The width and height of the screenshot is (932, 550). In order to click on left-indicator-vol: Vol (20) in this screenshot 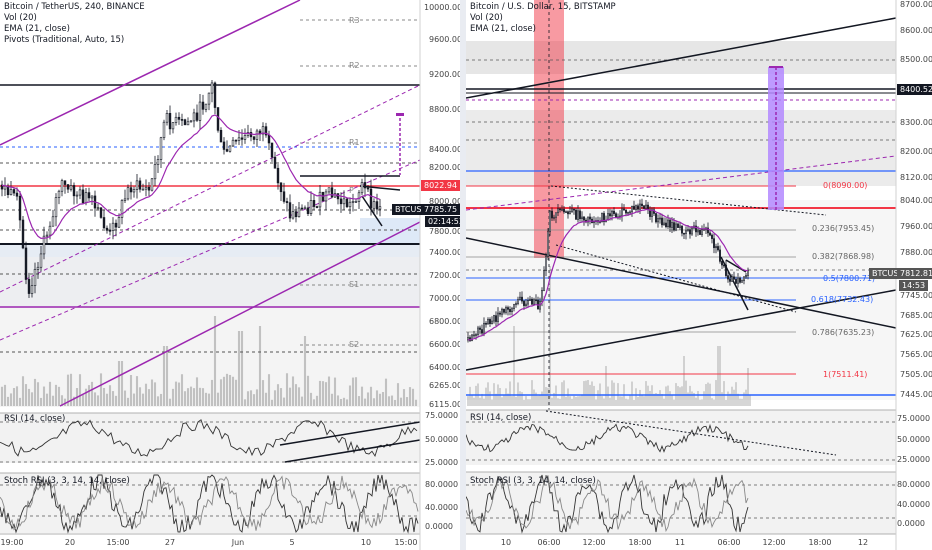, I will do `click(20, 18)`.